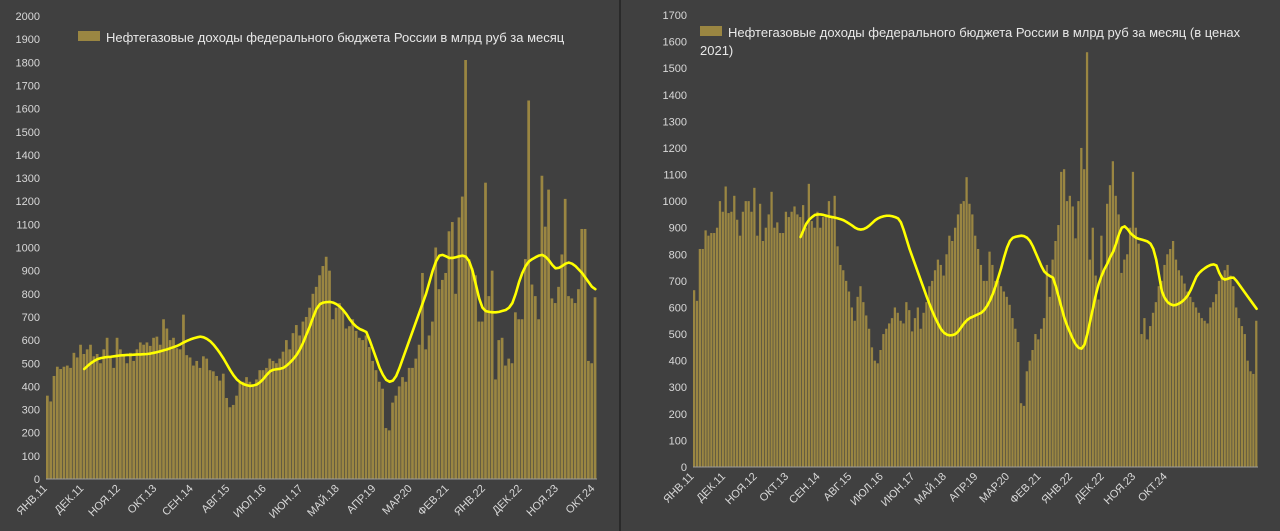 This screenshot has width=1280, height=531. I want to click on right-xtick-label: ДЕК.22, so click(1089, 488).